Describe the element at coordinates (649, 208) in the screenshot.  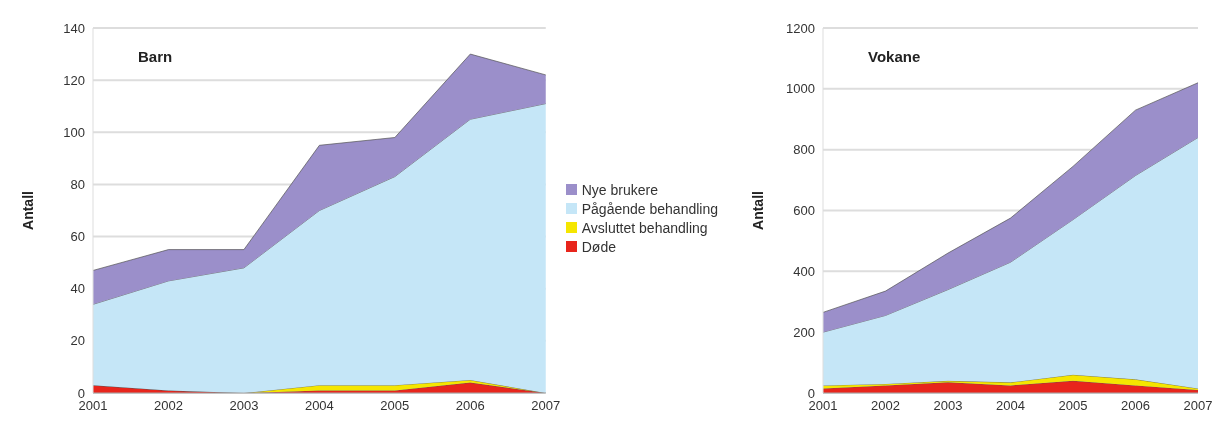
I see `legend-label: Pågående behandling` at that location.